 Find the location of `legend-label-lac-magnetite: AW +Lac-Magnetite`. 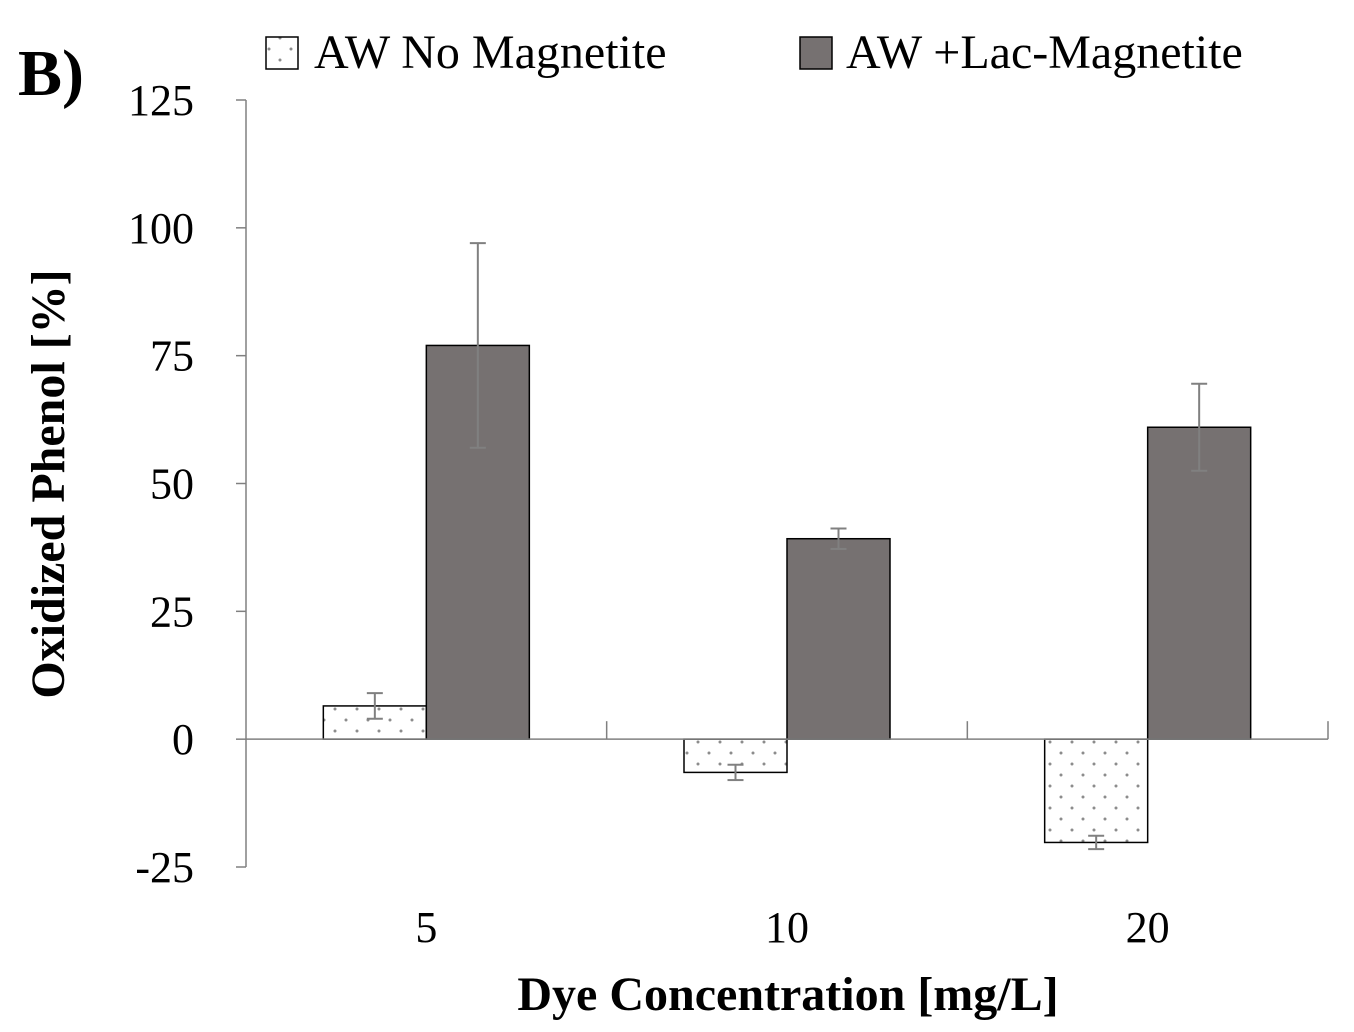

legend-label-lac-magnetite: AW +Lac-Magnetite is located at coordinates (1044, 52).